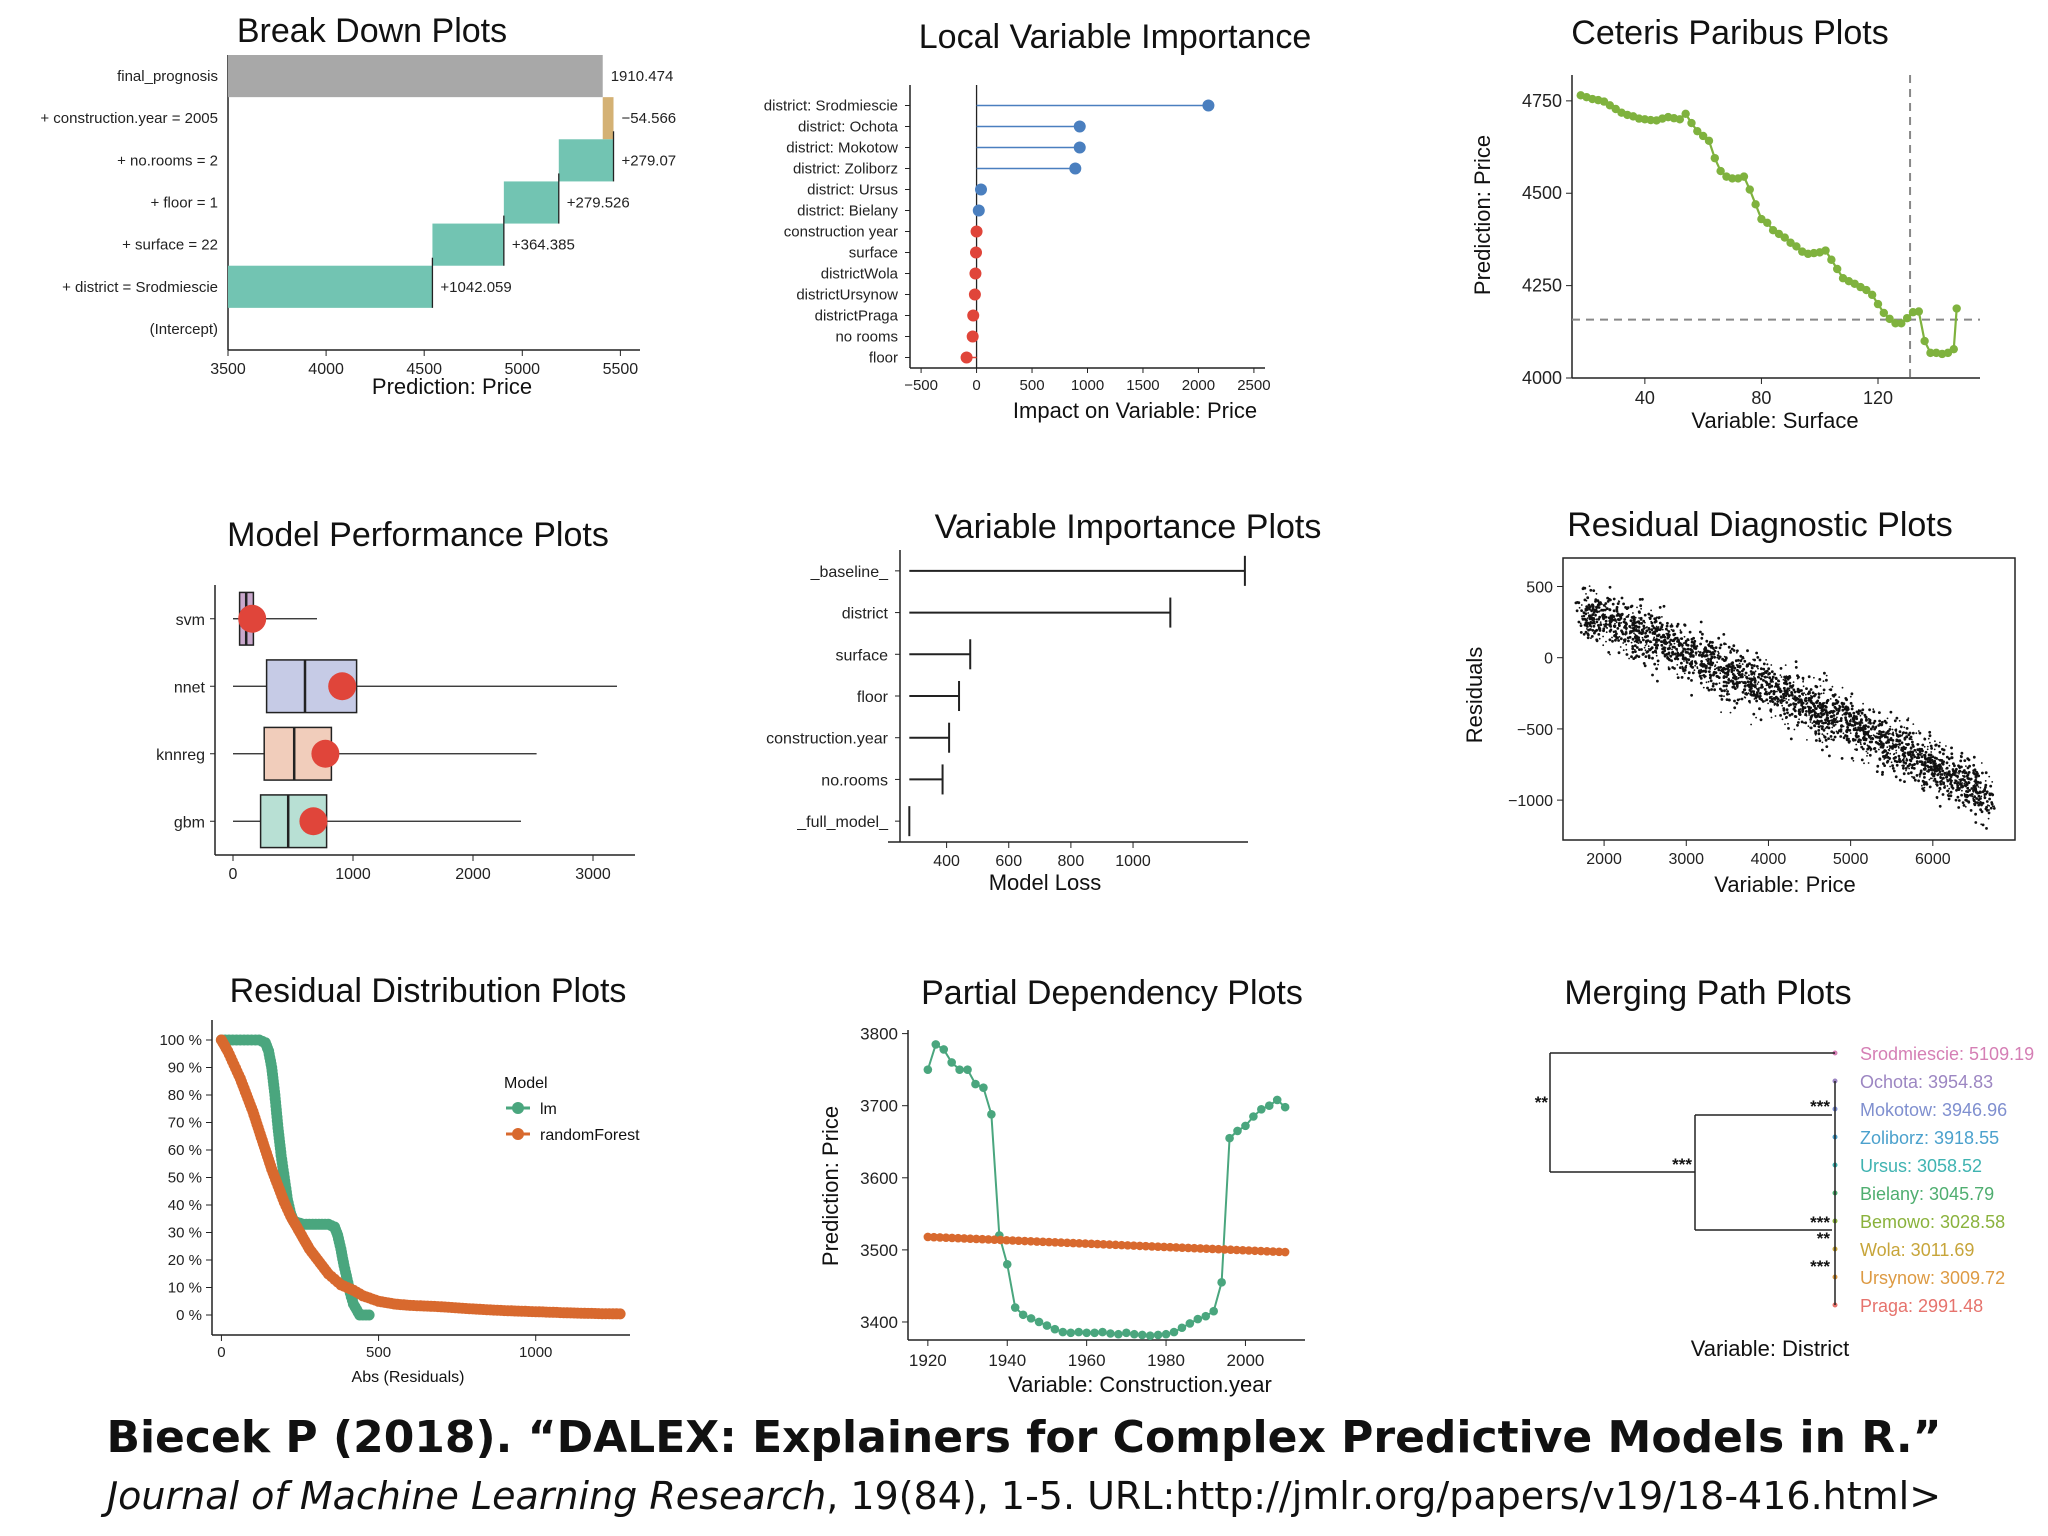 The width and height of the screenshot is (2048, 1536). I want to click on mp-model-label: svm, so click(190, 620).